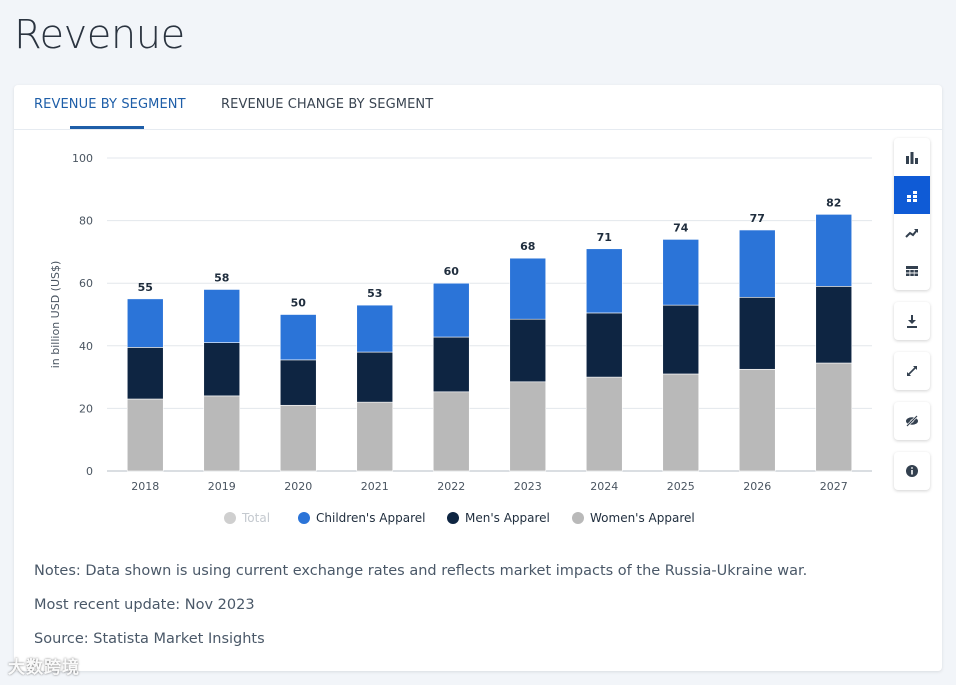  I want to click on total-data-label: 60, so click(452, 271).